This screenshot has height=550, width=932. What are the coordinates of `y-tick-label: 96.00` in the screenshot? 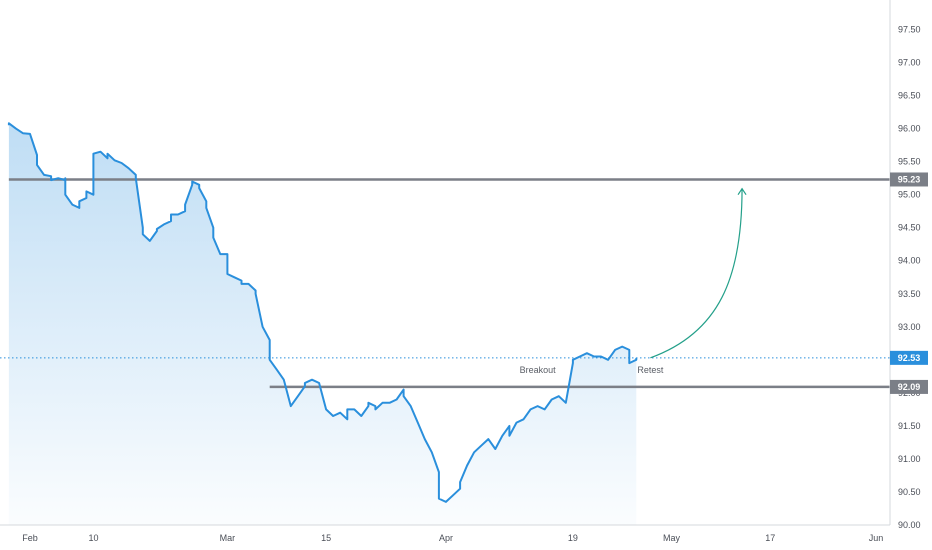 It's located at (909, 129).